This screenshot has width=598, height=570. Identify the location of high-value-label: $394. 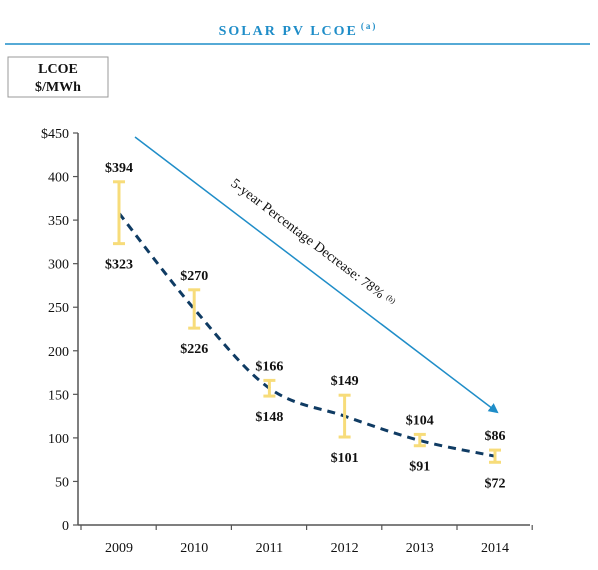
(119, 168).